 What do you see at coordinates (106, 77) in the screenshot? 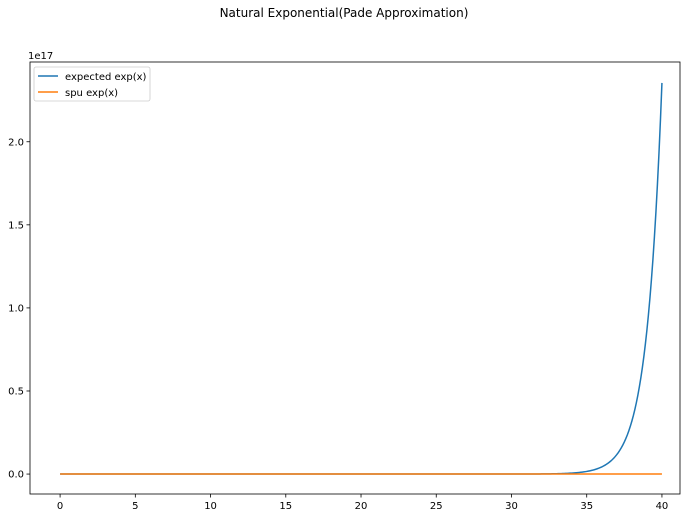
I see `legend-label-expected: expected exp(x)` at bounding box center [106, 77].